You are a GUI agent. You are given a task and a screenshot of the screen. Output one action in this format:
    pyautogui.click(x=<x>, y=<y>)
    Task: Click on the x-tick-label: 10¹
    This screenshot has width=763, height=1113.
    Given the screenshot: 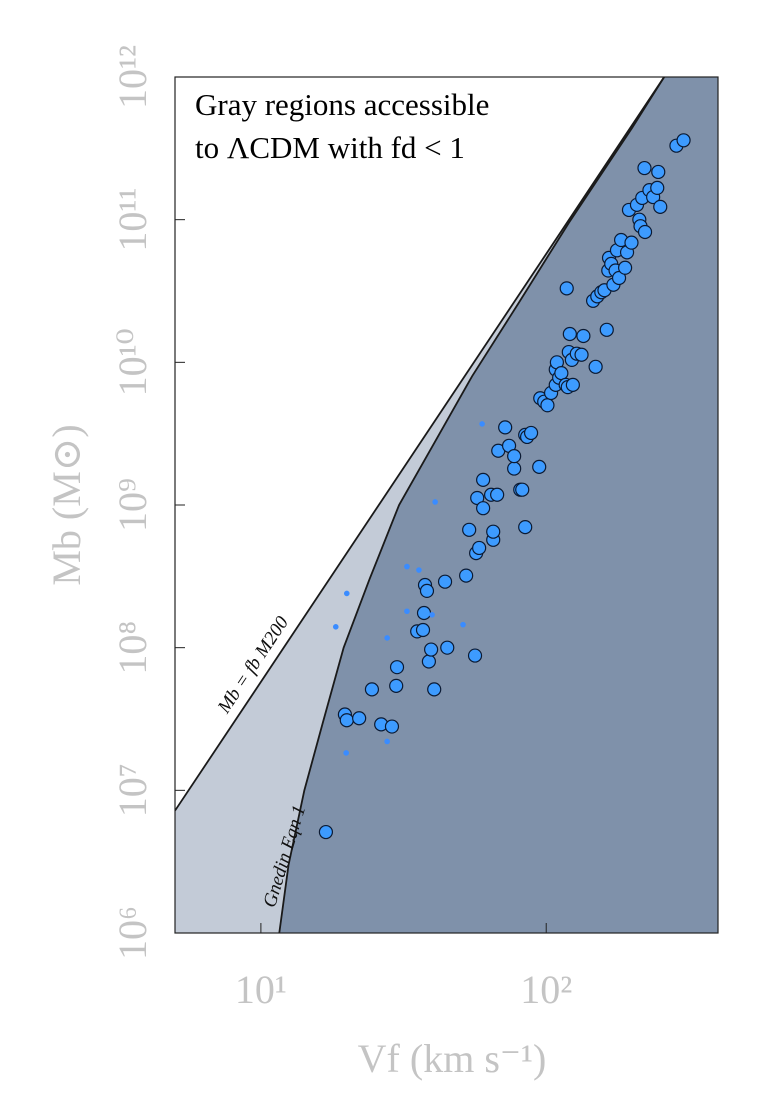 What is the action you would take?
    pyautogui.click(x=261, y=989)
    